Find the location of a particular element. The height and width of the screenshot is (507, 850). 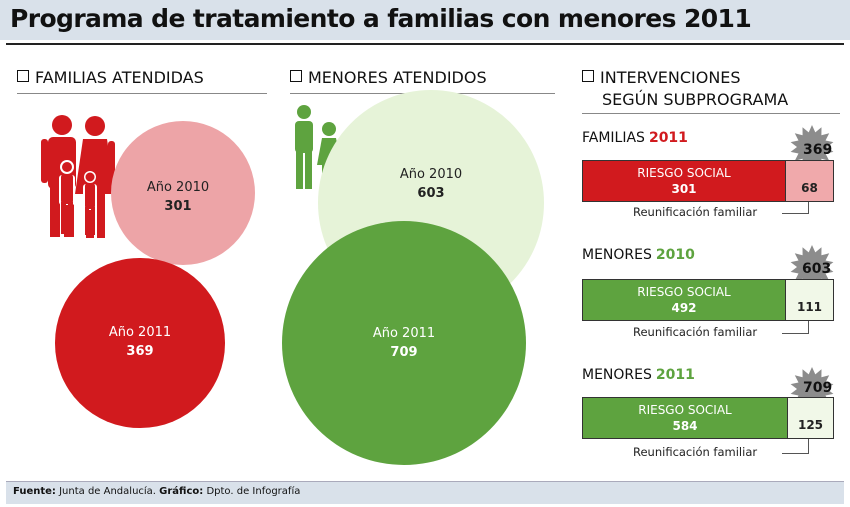

total-menores-2010: 603 is located at coordinates (817, 269).